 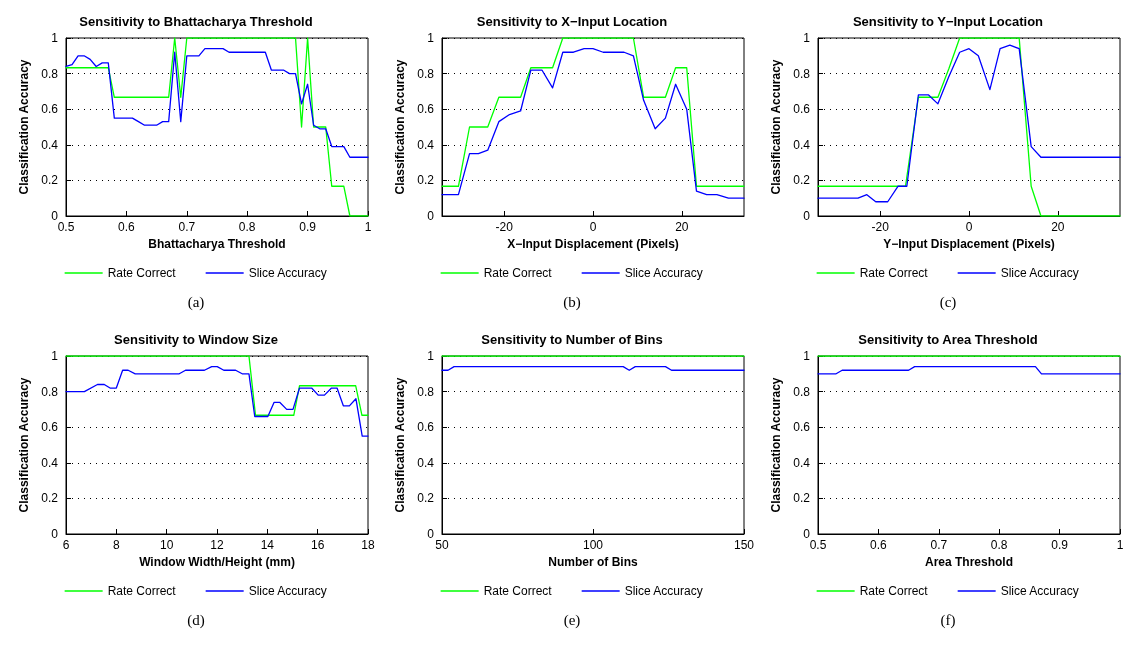 I want to click on x-tick-label: 50, so click(x=442, y=545).